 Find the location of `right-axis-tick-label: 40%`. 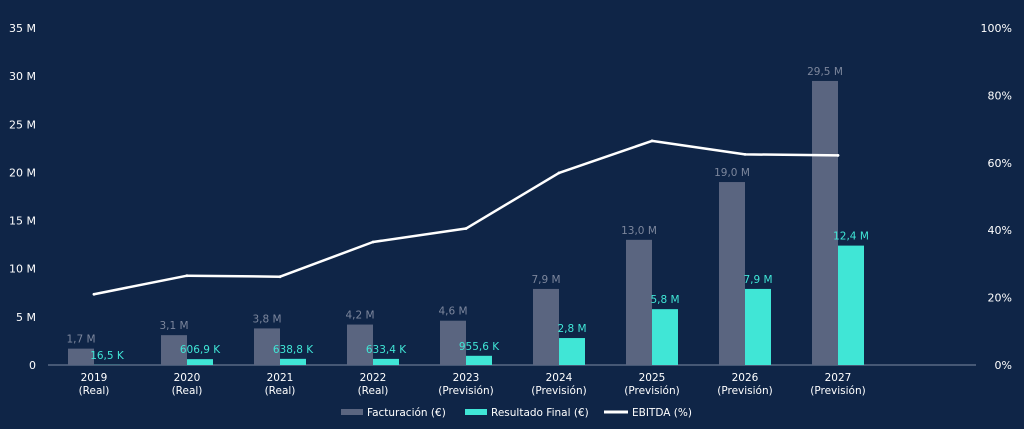

right-axis-tick-label: 40% is located at coordinates (1000, 230).